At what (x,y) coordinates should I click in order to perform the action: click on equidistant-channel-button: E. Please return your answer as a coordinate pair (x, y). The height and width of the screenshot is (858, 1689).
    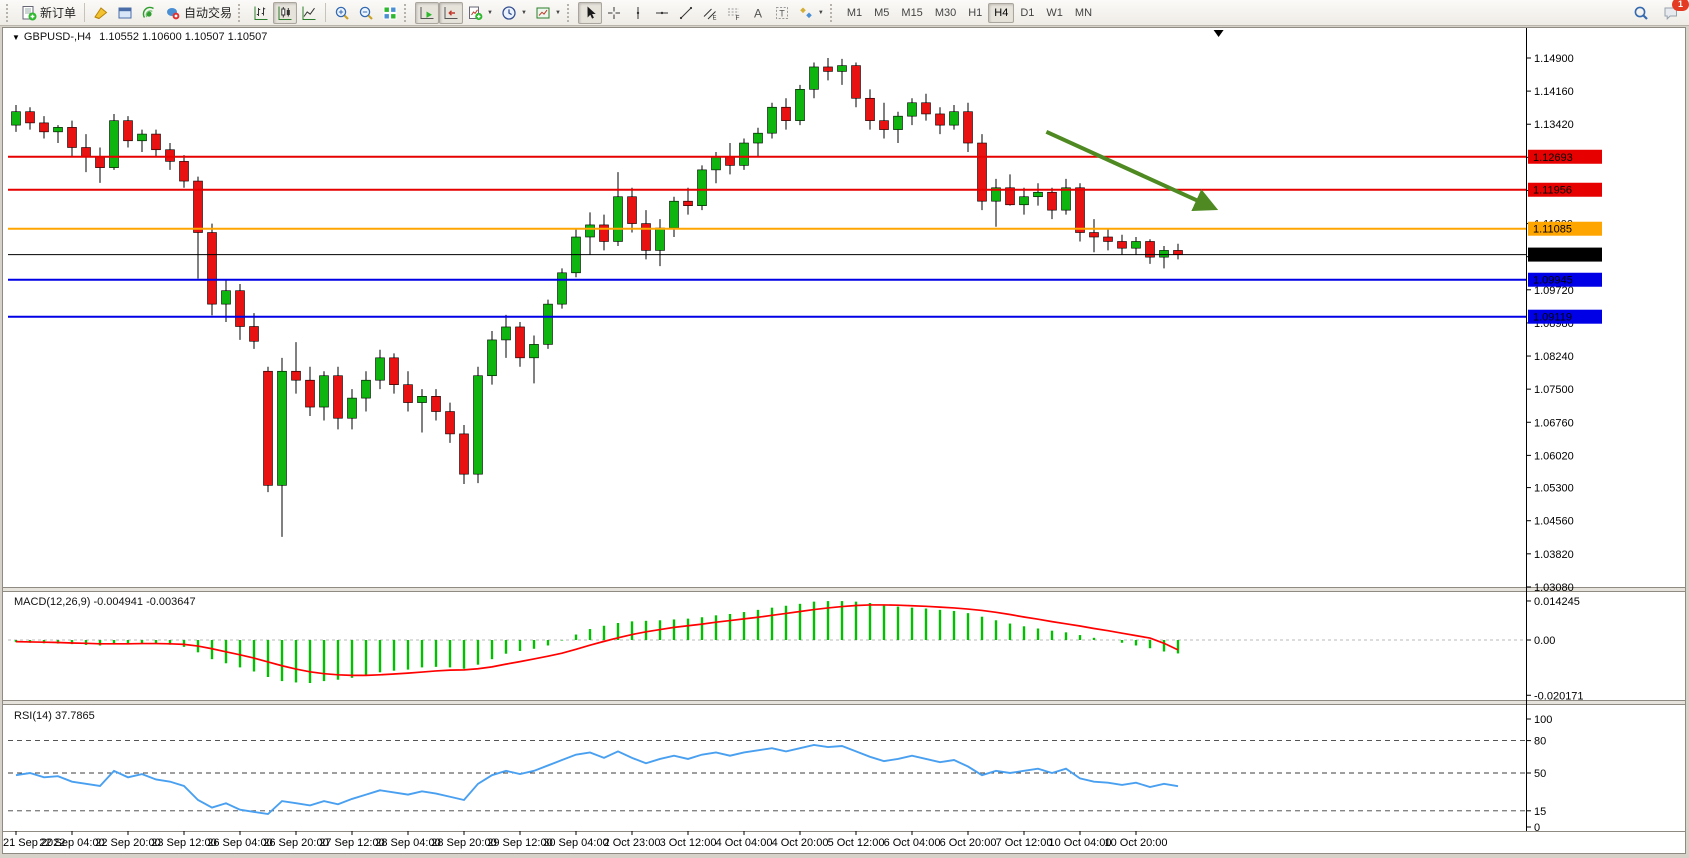
    Looking at the image, I should click on (710, 13).